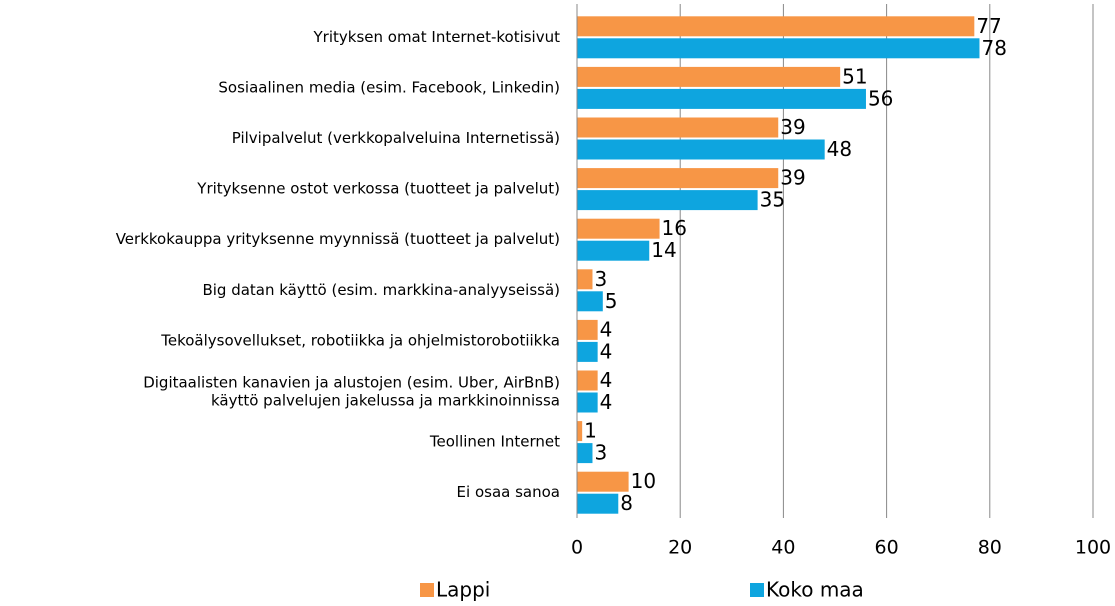  I want to click on value-label: 1, so click(590, 431).